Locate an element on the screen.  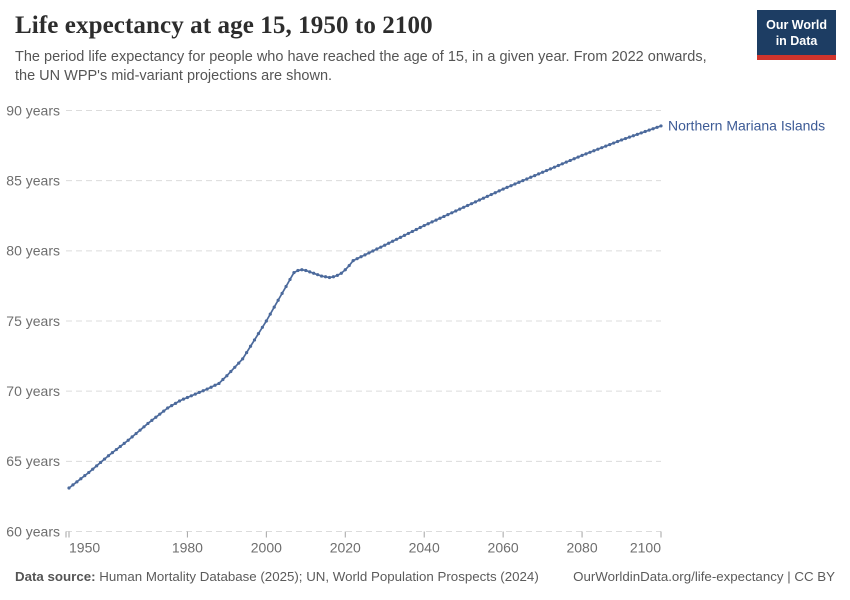
data-point-2084 is located at coordinates (598, 149).